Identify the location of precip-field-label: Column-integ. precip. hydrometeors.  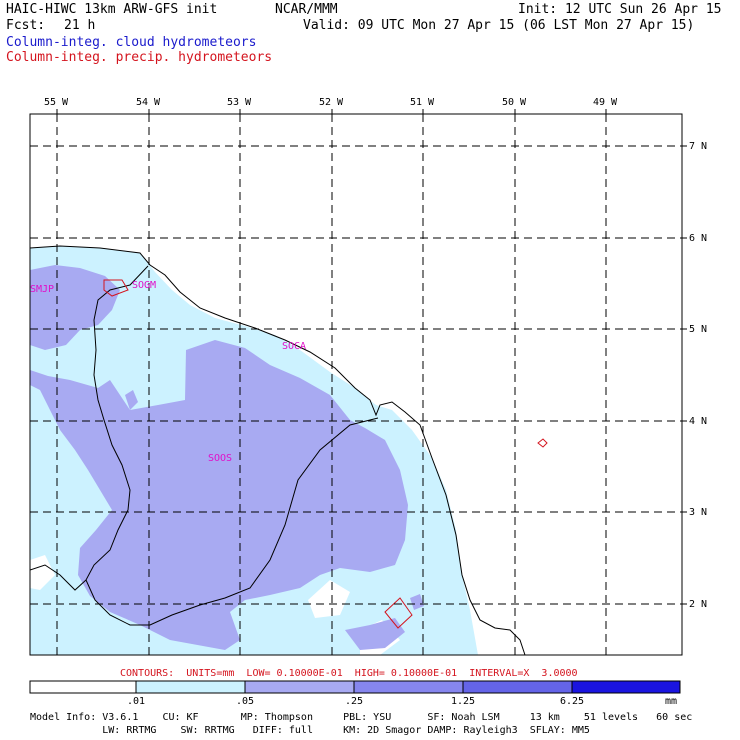
(139, 57).